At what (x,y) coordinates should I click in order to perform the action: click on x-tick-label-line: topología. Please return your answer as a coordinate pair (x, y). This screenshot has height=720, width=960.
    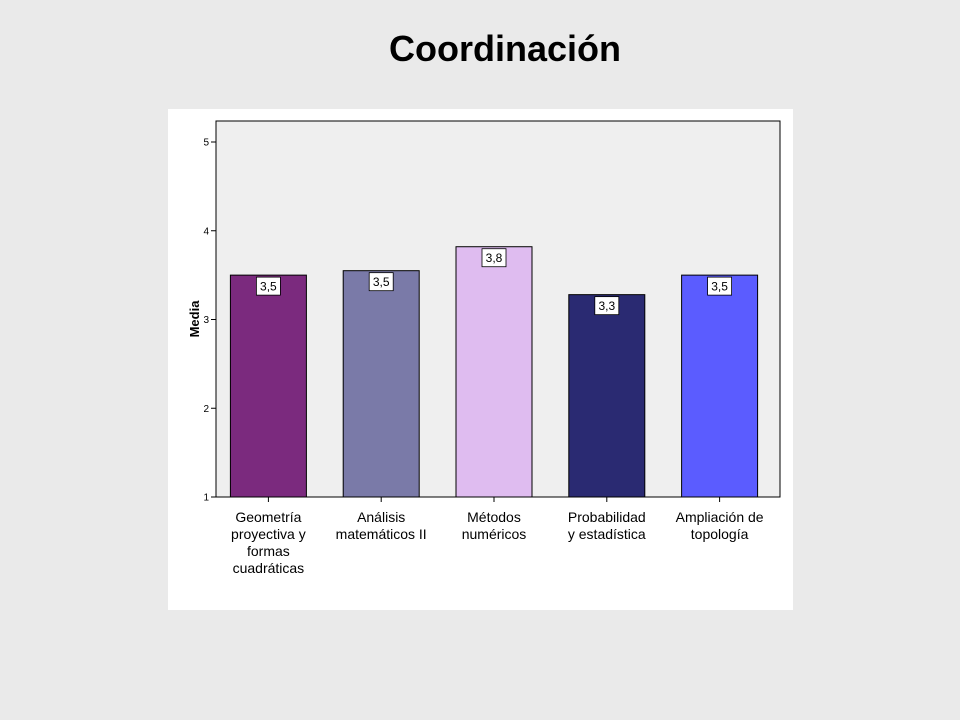
    Looking at the image, I should click on (719, 534).